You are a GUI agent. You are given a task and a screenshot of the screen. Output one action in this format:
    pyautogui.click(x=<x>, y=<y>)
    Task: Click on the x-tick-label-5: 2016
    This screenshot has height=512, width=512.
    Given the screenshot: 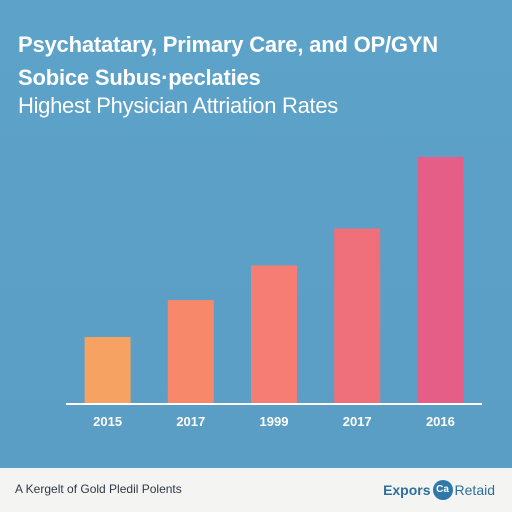 What is the action you would take?
    pyautogui.click(x=440, y=421)
    